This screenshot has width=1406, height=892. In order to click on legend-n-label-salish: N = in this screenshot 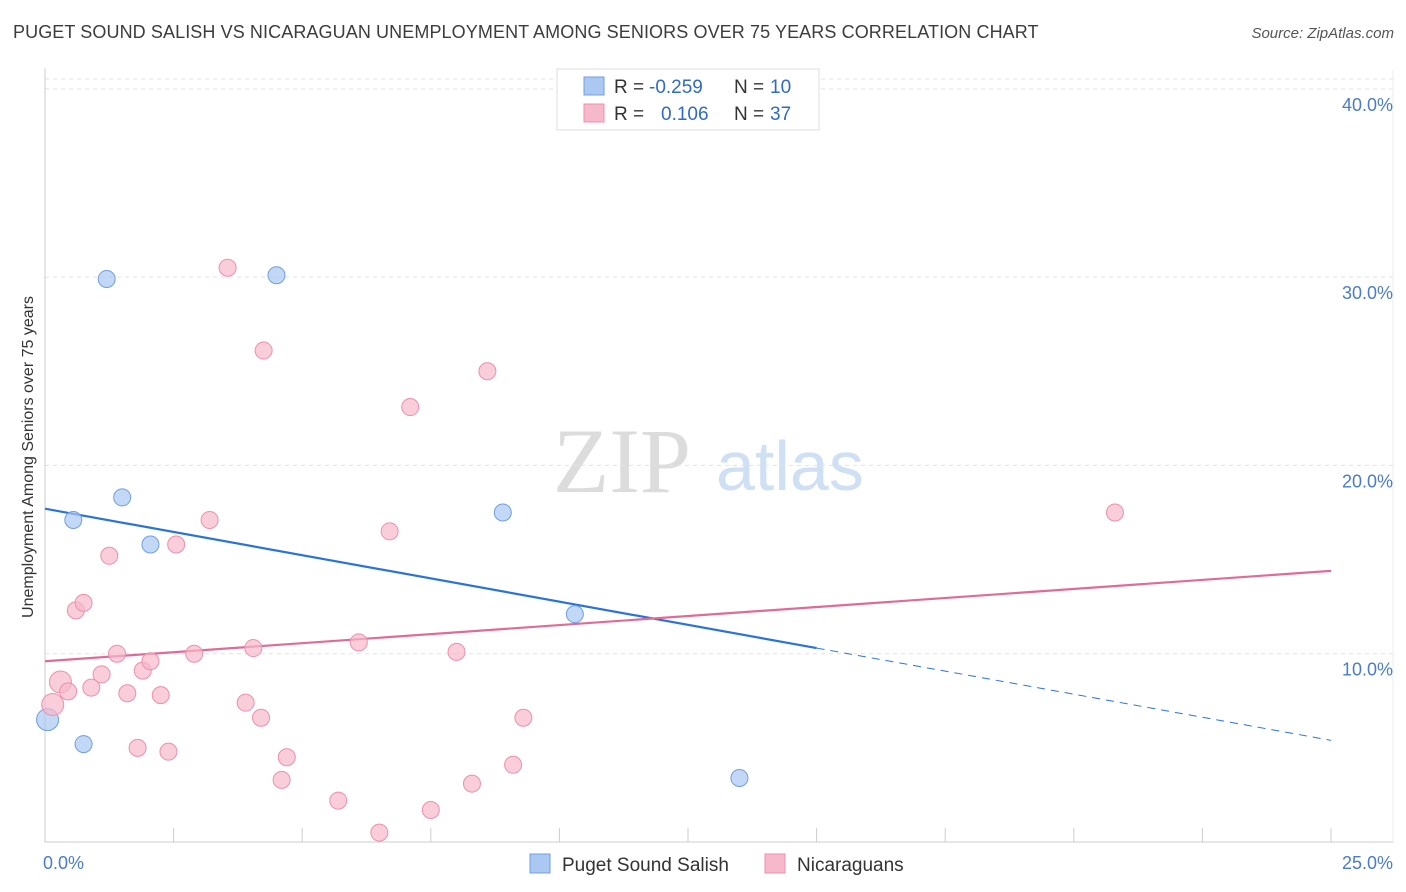, I will do `click(751, 87)`.